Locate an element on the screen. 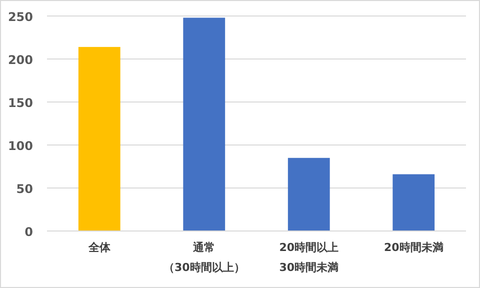  y-tick-label: 0 is located at coordinates (28, 232).